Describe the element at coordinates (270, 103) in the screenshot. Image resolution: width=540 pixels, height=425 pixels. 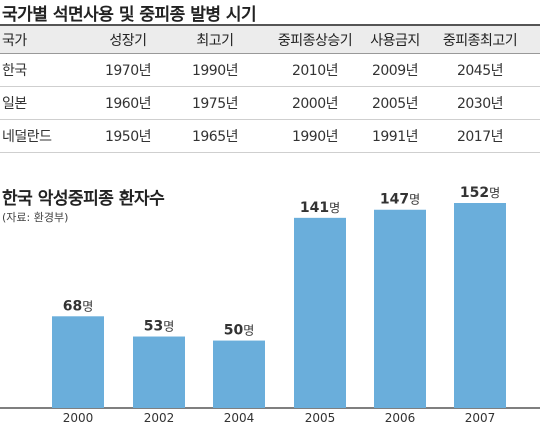
I see `table-row: 일본 1960년 1975년 2000년 2005년 2030년` at that location.